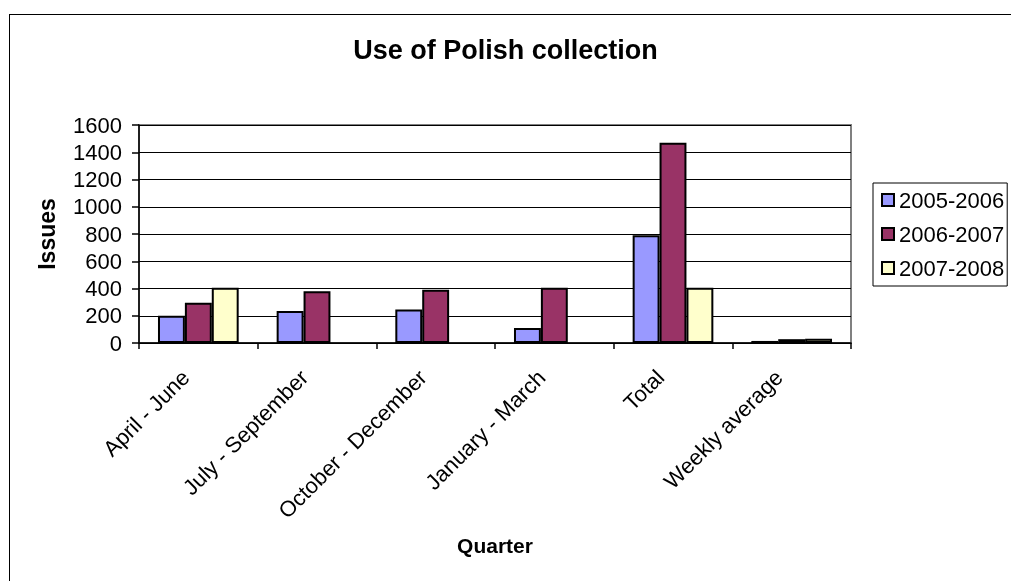 The width and height of the screenshot is (1011, 581). What do you see at coordinates (103, 316) in the screenshot?
I see `y-tick-label: 200` at bounding box center [103, 316].